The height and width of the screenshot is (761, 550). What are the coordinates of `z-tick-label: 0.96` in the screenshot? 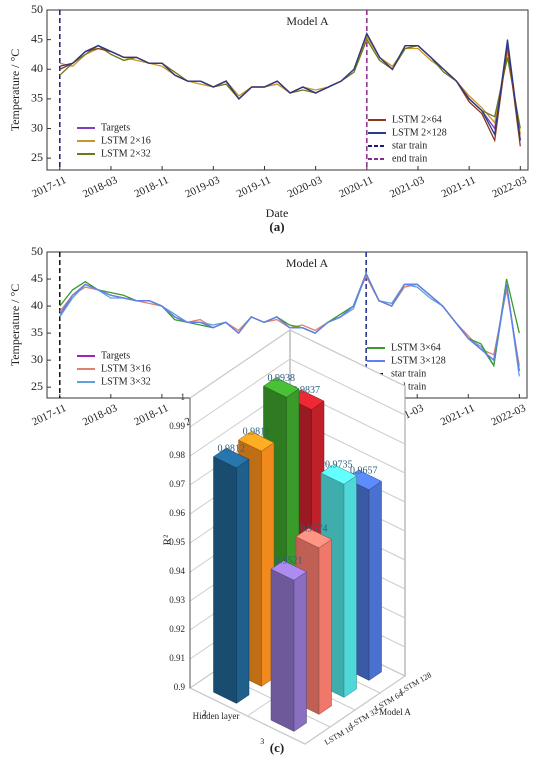 It's located at (177, 513).